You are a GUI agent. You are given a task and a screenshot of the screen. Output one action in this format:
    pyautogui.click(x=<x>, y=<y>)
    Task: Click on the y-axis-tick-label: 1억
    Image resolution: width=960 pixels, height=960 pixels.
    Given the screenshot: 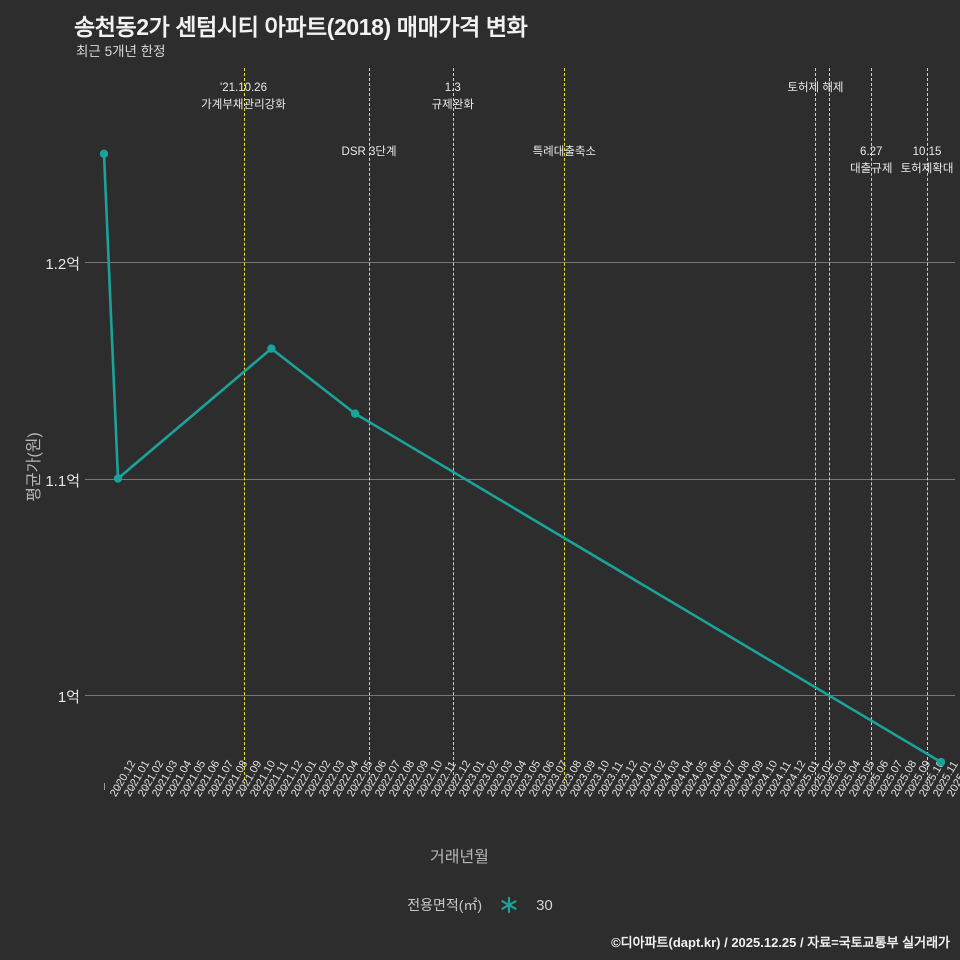 What is the action you would take?
    pyautogui.click(x=68, y=697)
    